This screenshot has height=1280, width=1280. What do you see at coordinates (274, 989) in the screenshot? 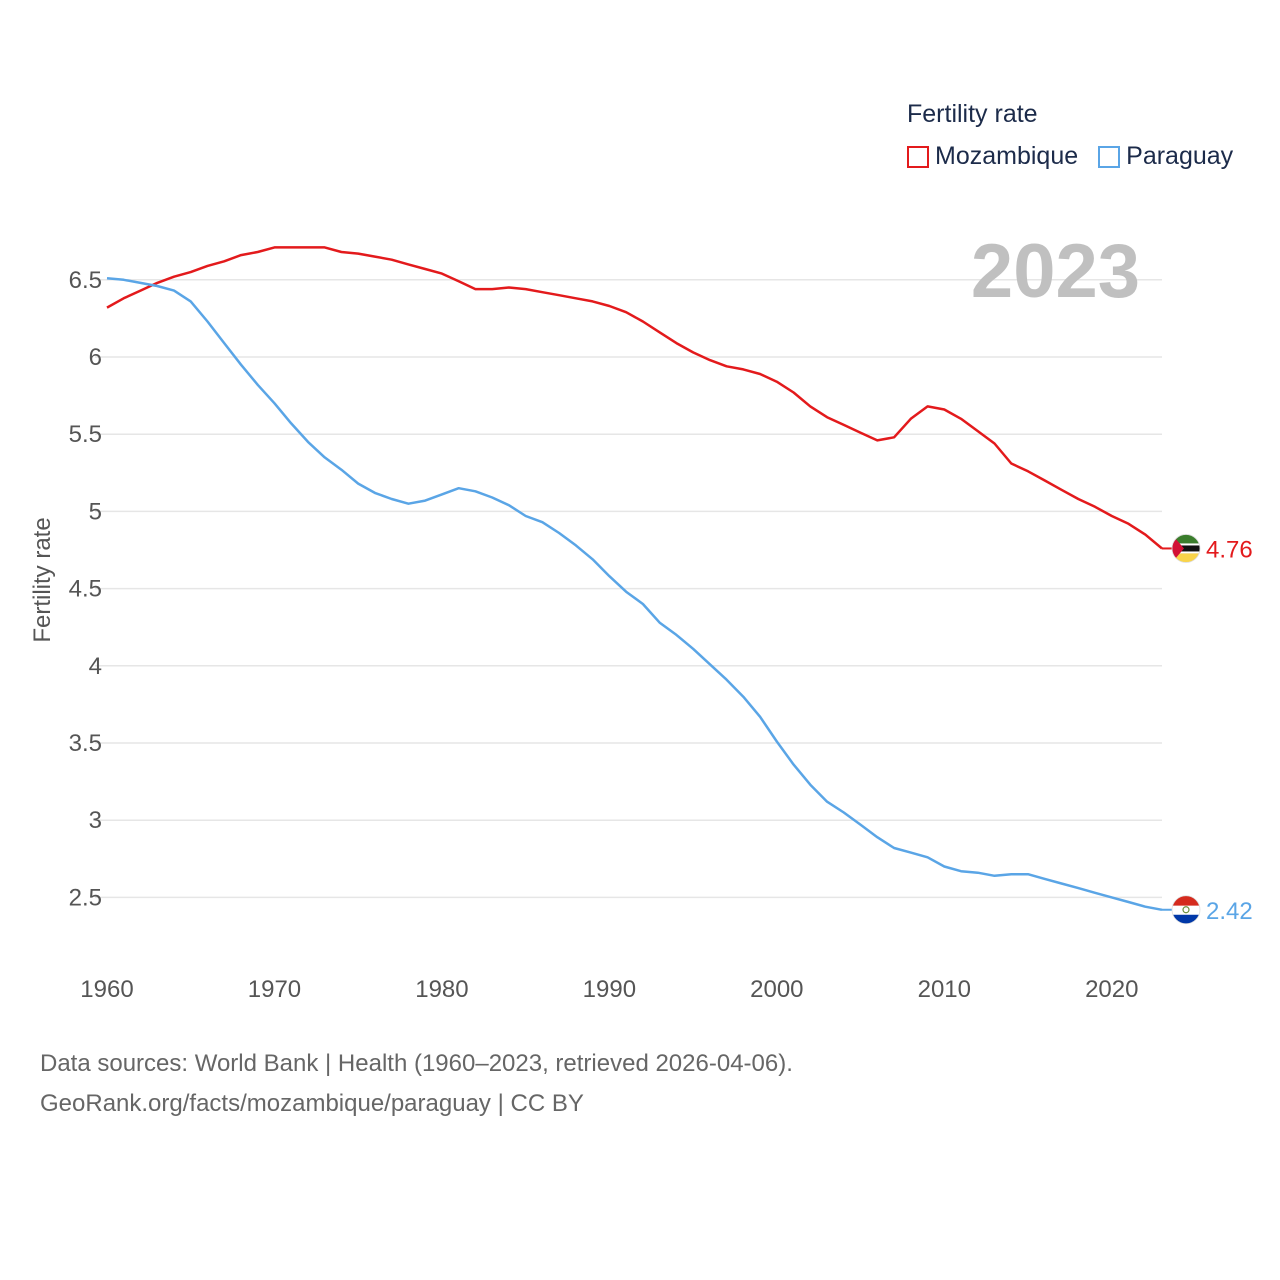
I see `x-tick-label: 1970` at bounding box center [274, 989].